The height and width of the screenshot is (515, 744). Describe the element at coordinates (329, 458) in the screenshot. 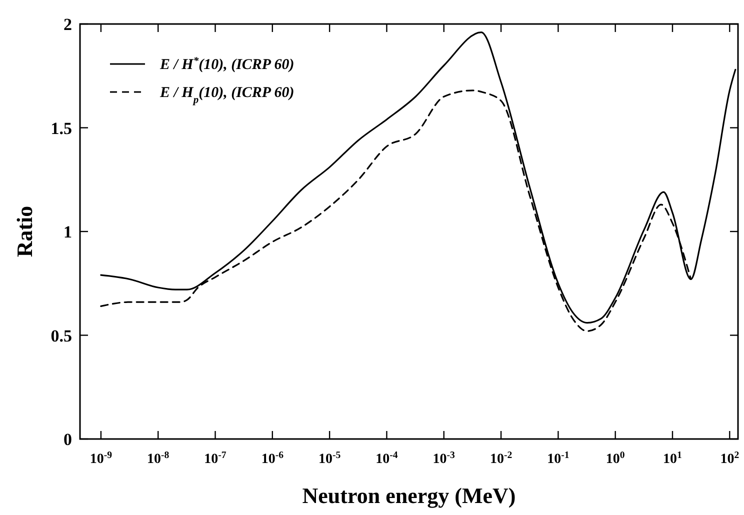

I see `x-tick-label: 10$^{-5}$` at that location.